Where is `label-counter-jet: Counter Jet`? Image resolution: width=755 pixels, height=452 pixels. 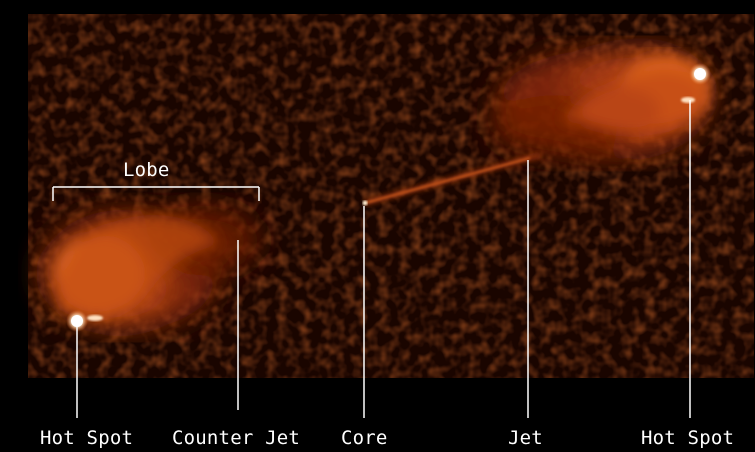 label-counter-jet: Counter Jet is located at coordinates (236, 438).